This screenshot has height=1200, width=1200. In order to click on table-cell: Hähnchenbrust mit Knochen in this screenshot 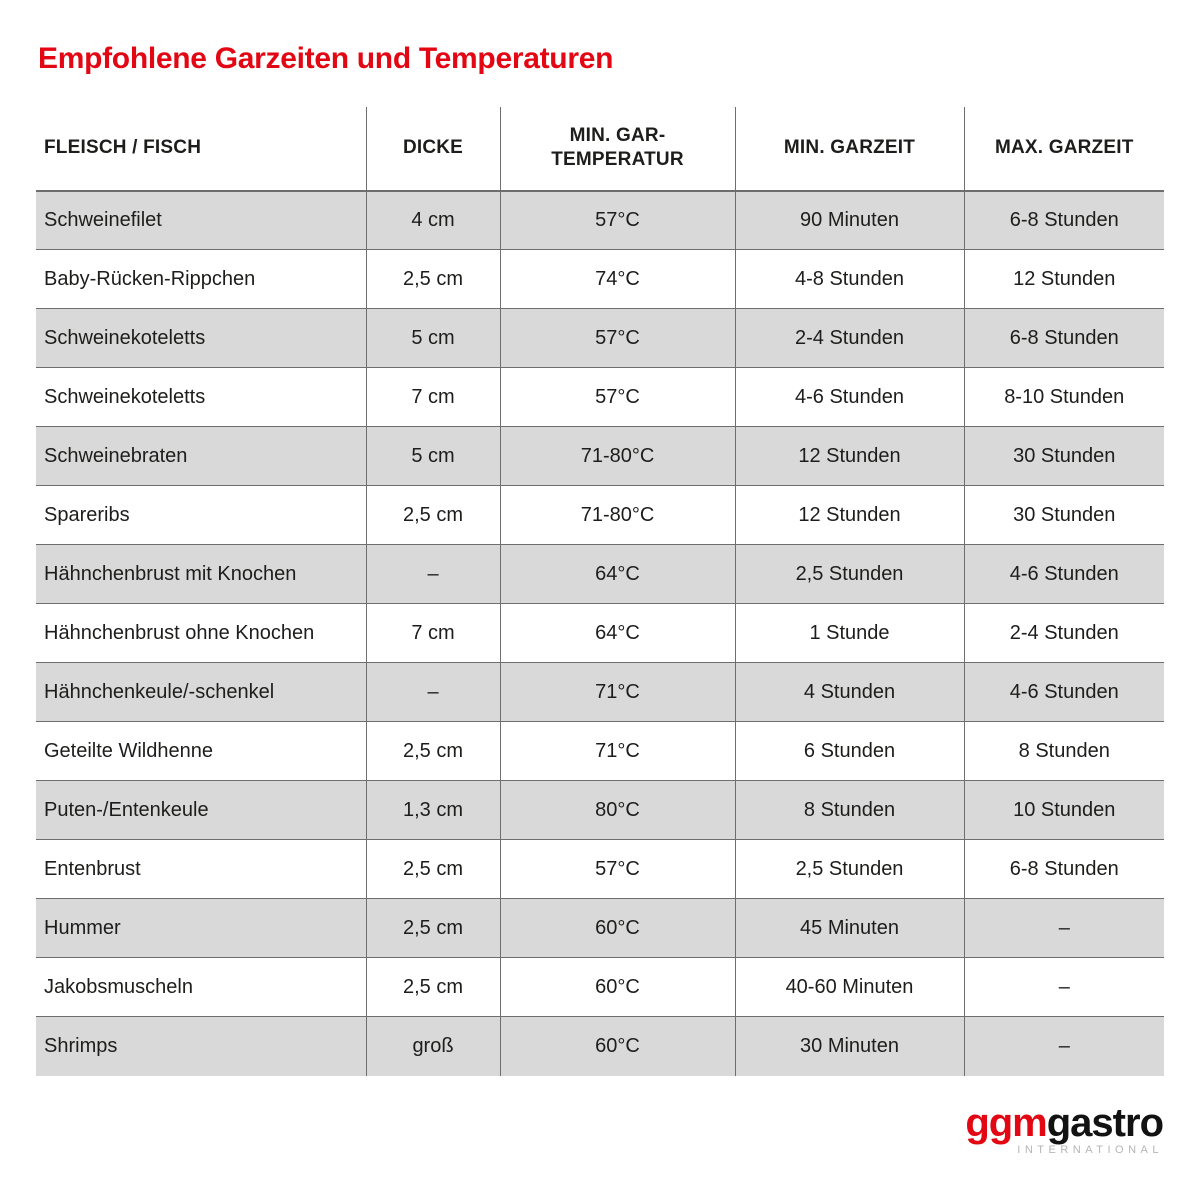, I will do `click(170, 573)`.